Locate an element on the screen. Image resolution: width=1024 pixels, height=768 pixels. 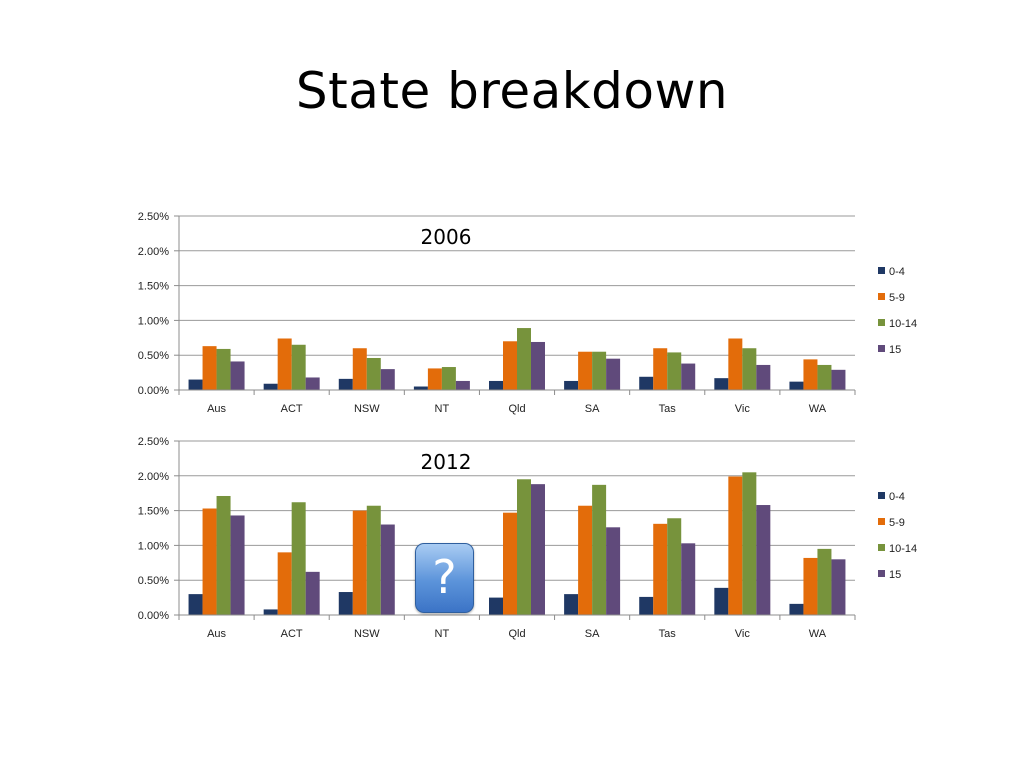
chart-2006-xtick-label: Tas is located at coordinates (668, 409).